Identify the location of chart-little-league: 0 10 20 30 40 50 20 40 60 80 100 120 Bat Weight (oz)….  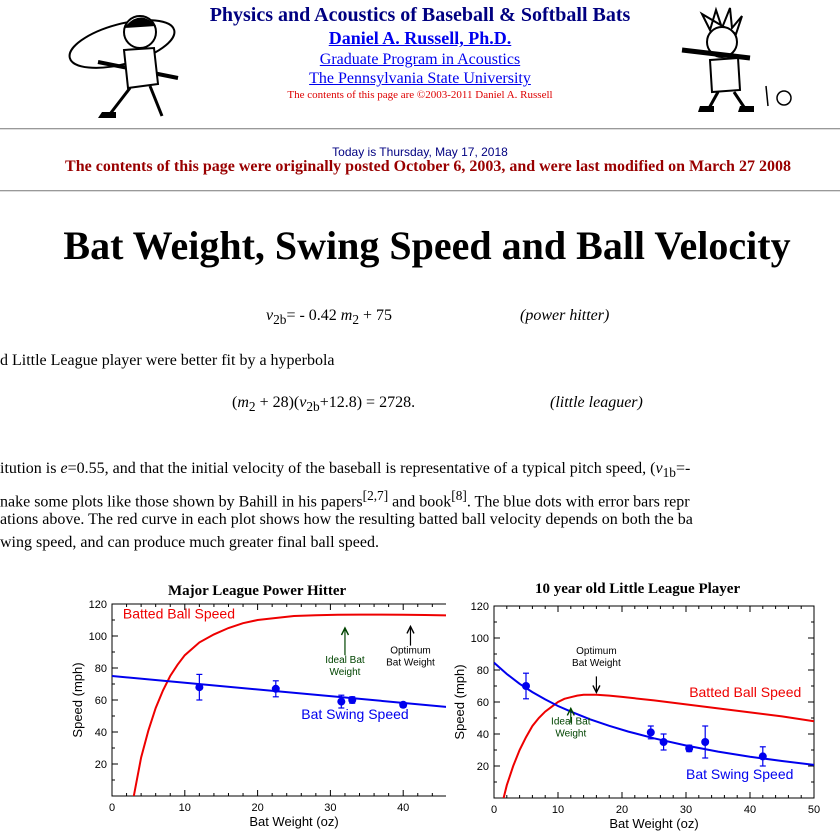
(636, 716).